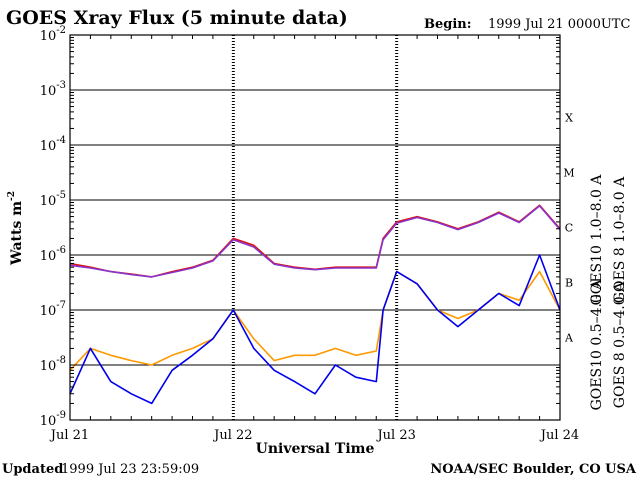 This screenshot has height=480, width=640. I want to click on x-tick-label: Jul 22, so click(232, 435).